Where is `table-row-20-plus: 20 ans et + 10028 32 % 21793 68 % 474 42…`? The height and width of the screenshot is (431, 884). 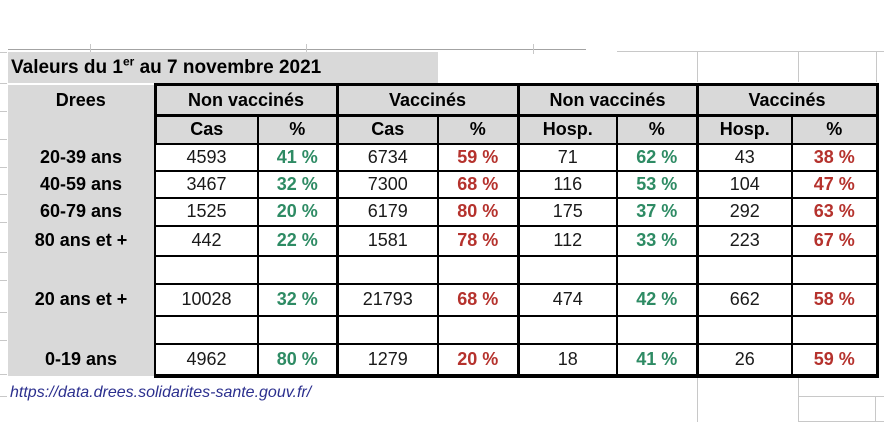 table-row-20-plus: 20 ans et + 10028 32 % 21793 68 % 474 42… is located at coordinates (443, 299).